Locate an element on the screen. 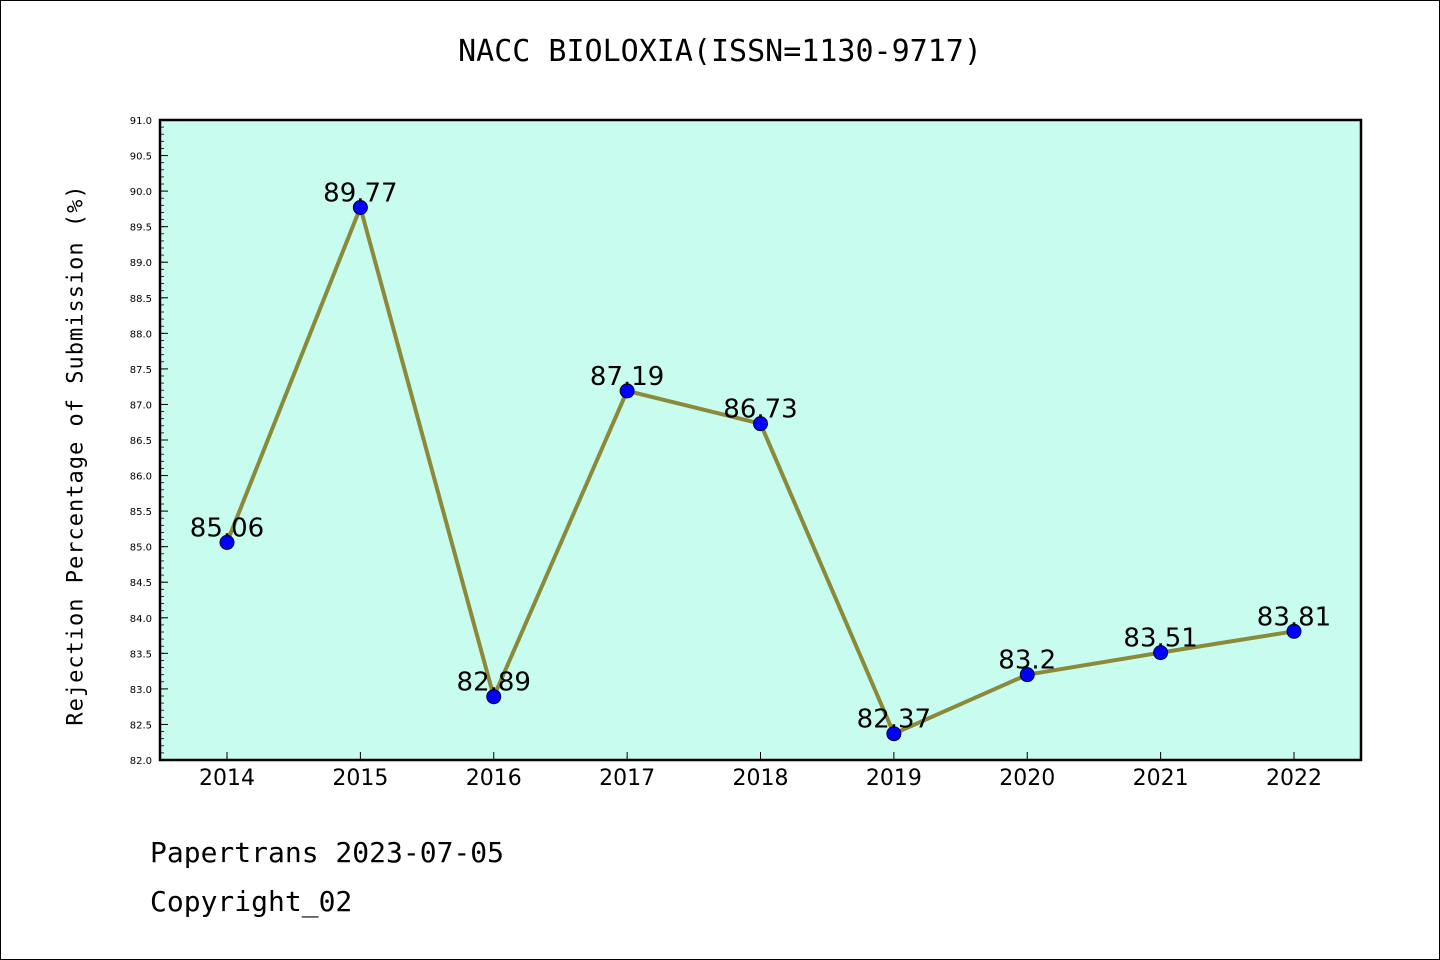 This screenshot has width=1440, height=960. y-tick-label: 84.0 is located at coordinates (141, 619).